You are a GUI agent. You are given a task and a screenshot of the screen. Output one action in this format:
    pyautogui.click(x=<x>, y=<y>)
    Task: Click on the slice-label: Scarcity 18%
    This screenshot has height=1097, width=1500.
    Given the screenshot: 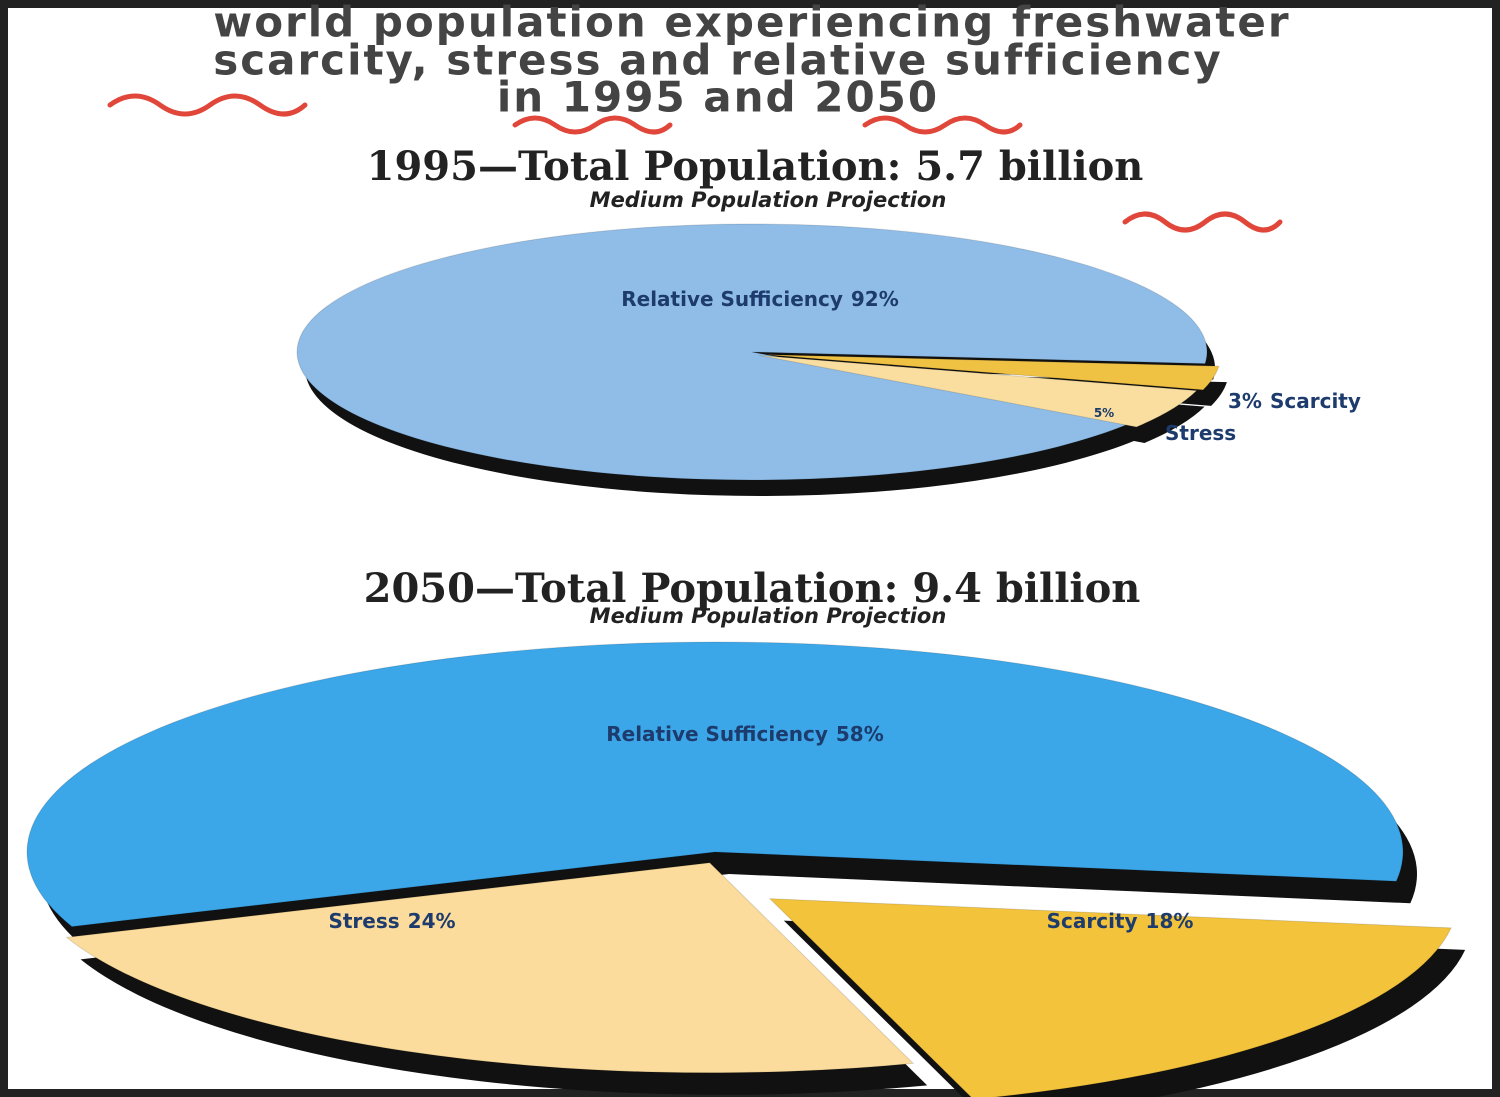 What is the action you would take?
    pyautogui.click(x=1120, y=921)
    